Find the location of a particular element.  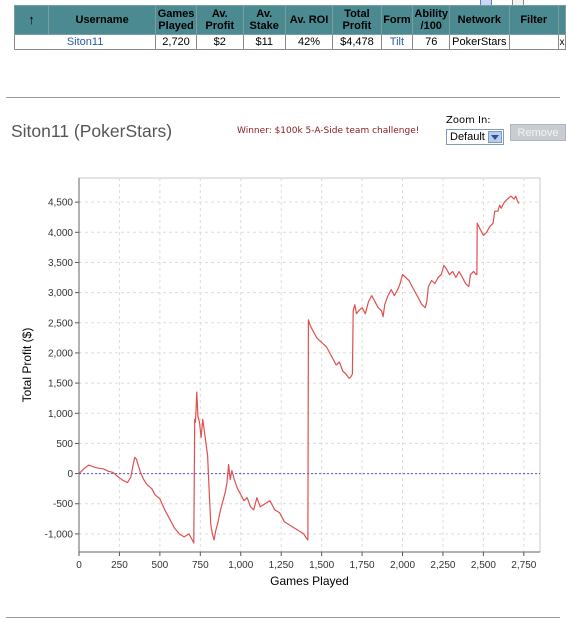

sort-up-arrow-icon: ↑ is located at coordinates (31, 19).